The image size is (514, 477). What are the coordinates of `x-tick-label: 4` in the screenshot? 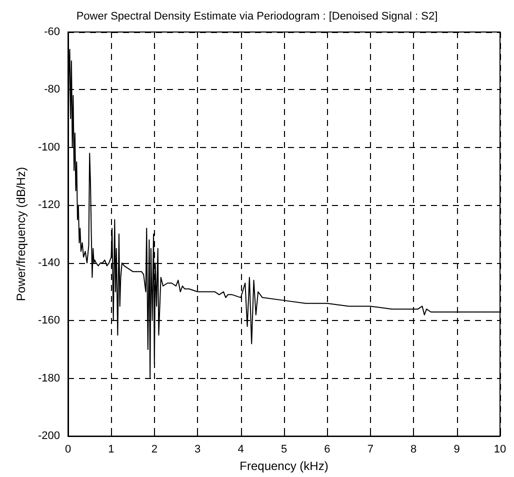 It's located at (241, 450).